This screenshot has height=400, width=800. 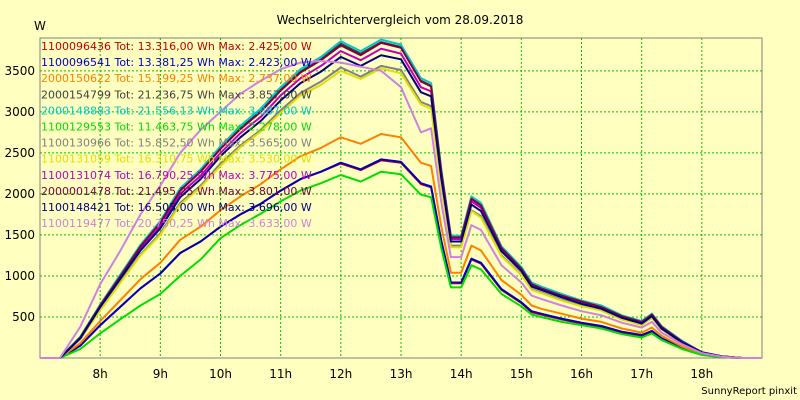 I want to click on footer-credit: SunnyReport pinxit, so click(x=749, y=391).